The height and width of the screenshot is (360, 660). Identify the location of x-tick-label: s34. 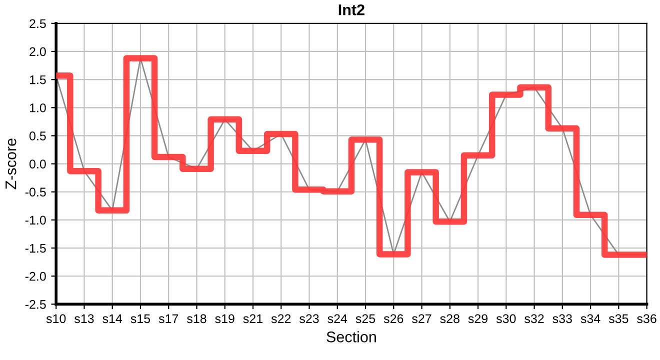
(590, 319).